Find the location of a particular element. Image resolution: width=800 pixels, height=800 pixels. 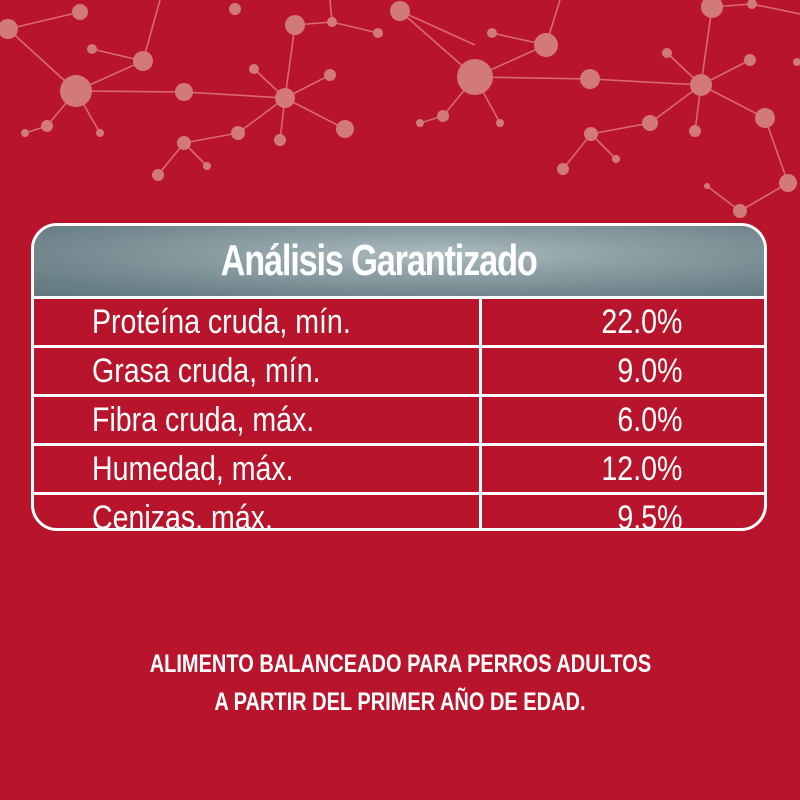

nutrient-label: Proteína cruda, mín. is located at coordinates (258, 322).